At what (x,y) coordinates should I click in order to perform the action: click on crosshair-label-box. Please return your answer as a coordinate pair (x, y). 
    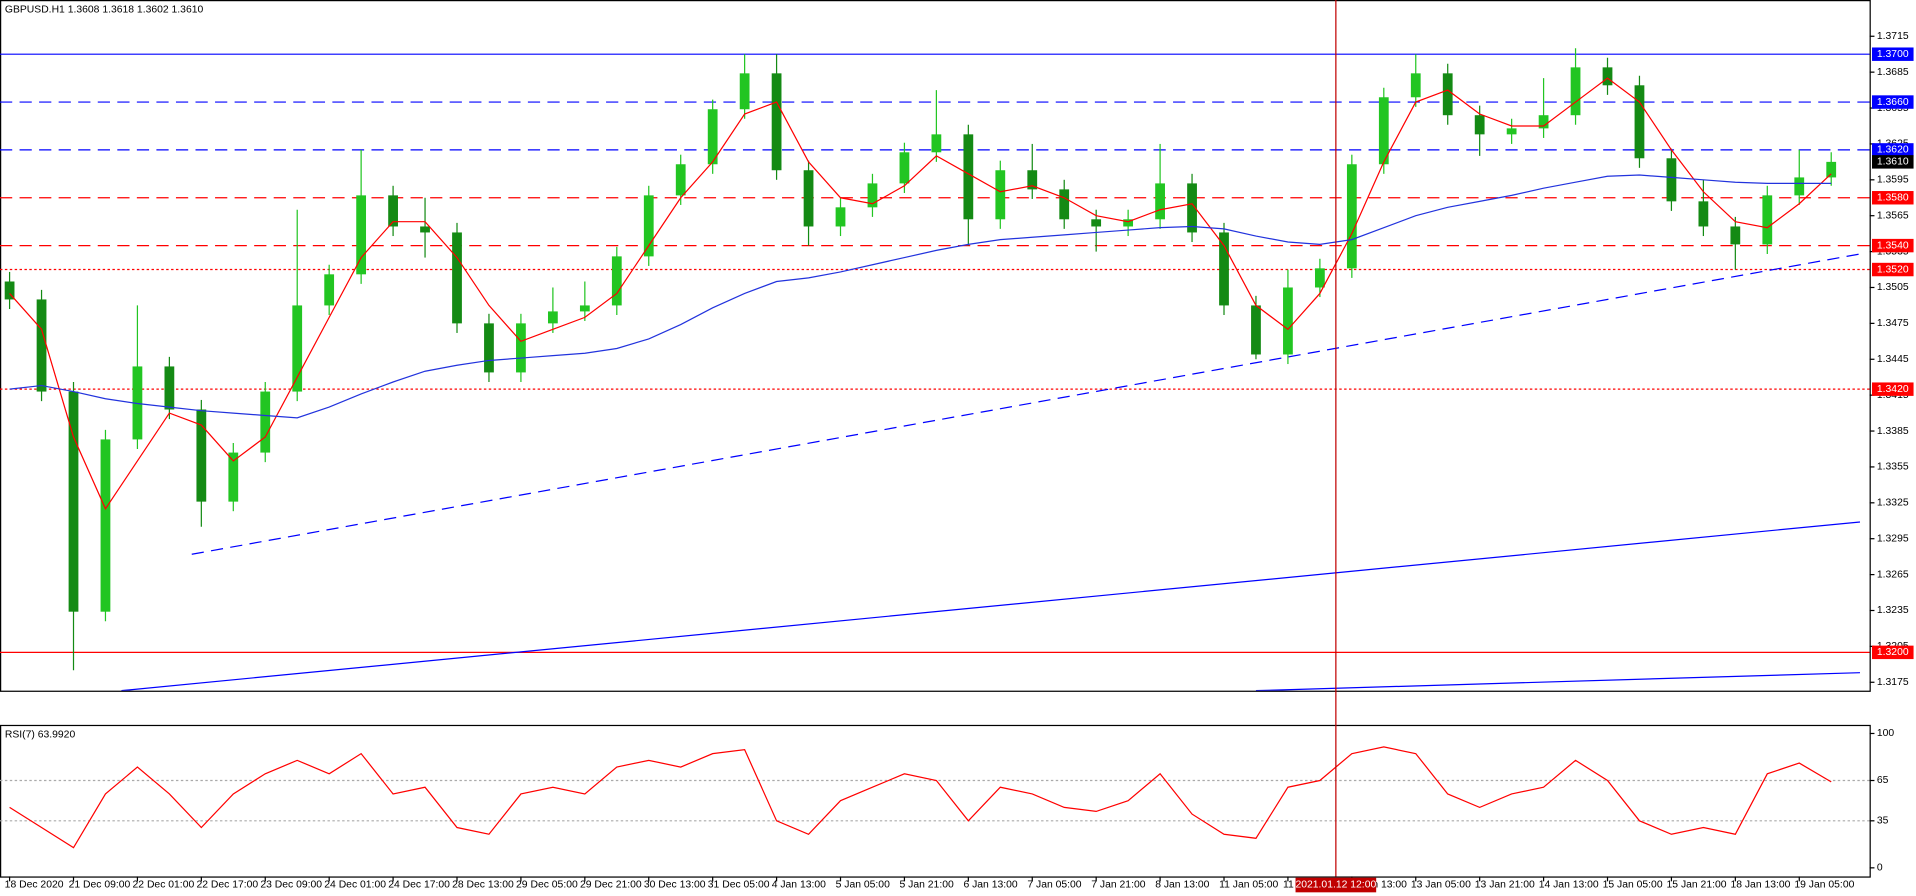
    Looking at the image, I should click on (1336, 885).